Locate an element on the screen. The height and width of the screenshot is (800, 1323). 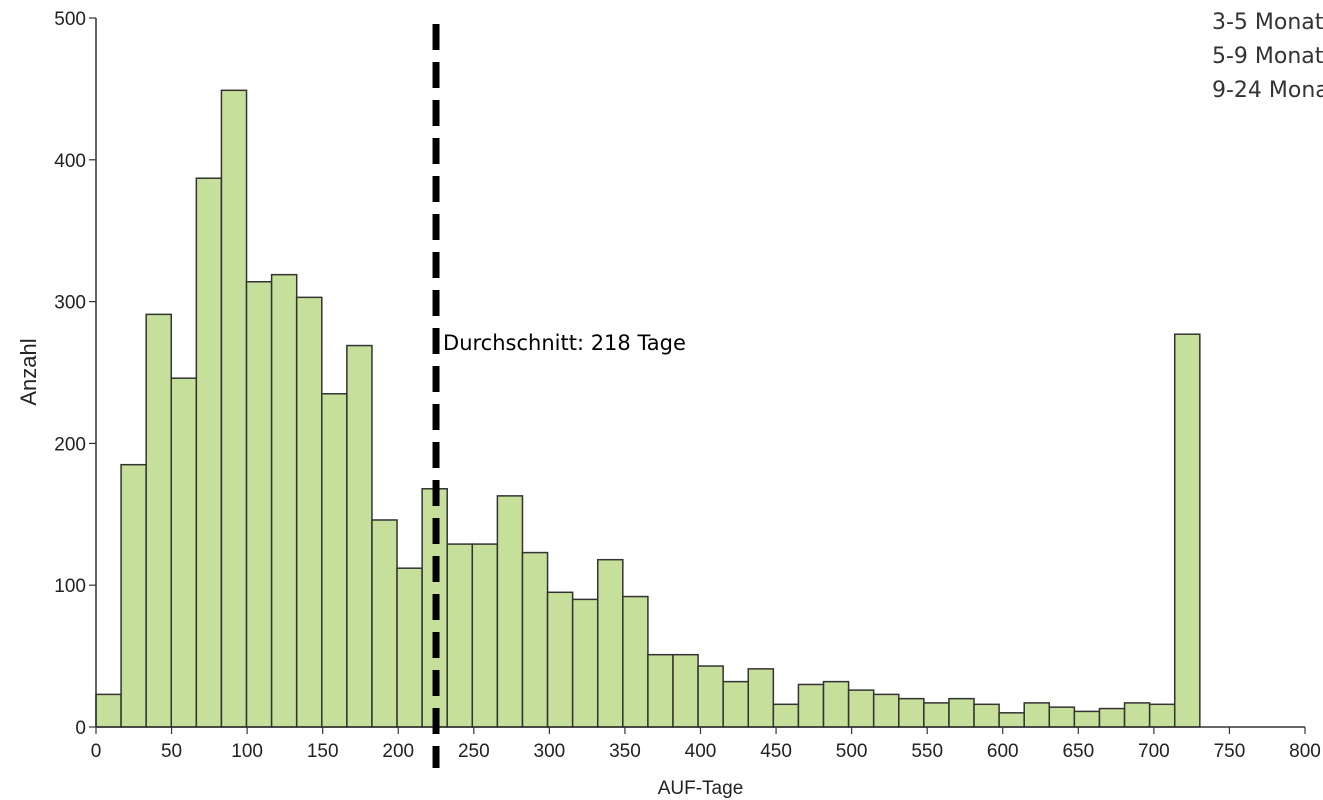
x-tick-label: 550 is located at coordinates (927, 751).